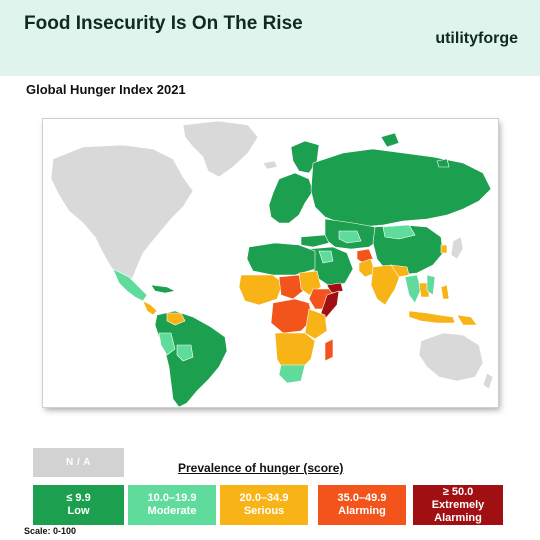  What do you see at coordinates (167, 344) in the screenshot?
I see `region-peru` at bounding box center [167, 344].